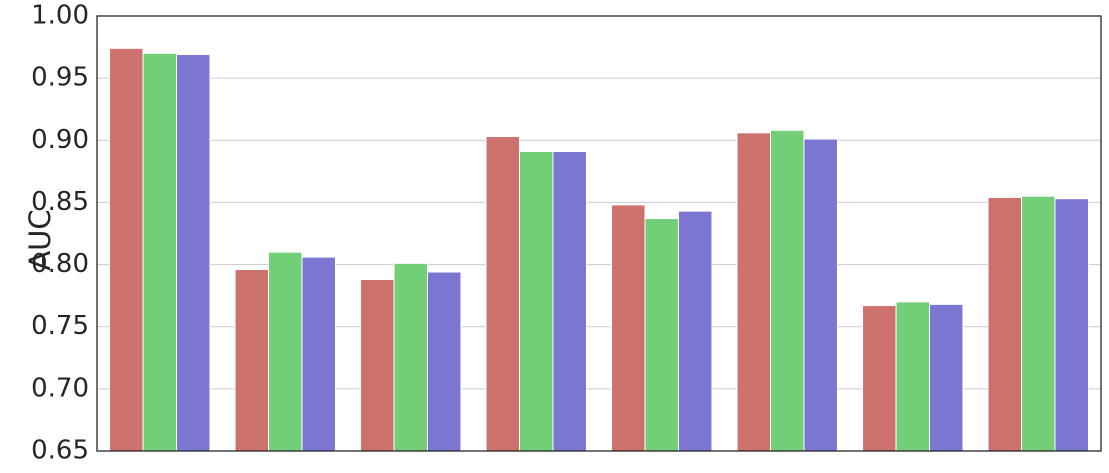 The image size is (1109, 473). I want to click on y-tick-label: 0.70, so click(60, 388).